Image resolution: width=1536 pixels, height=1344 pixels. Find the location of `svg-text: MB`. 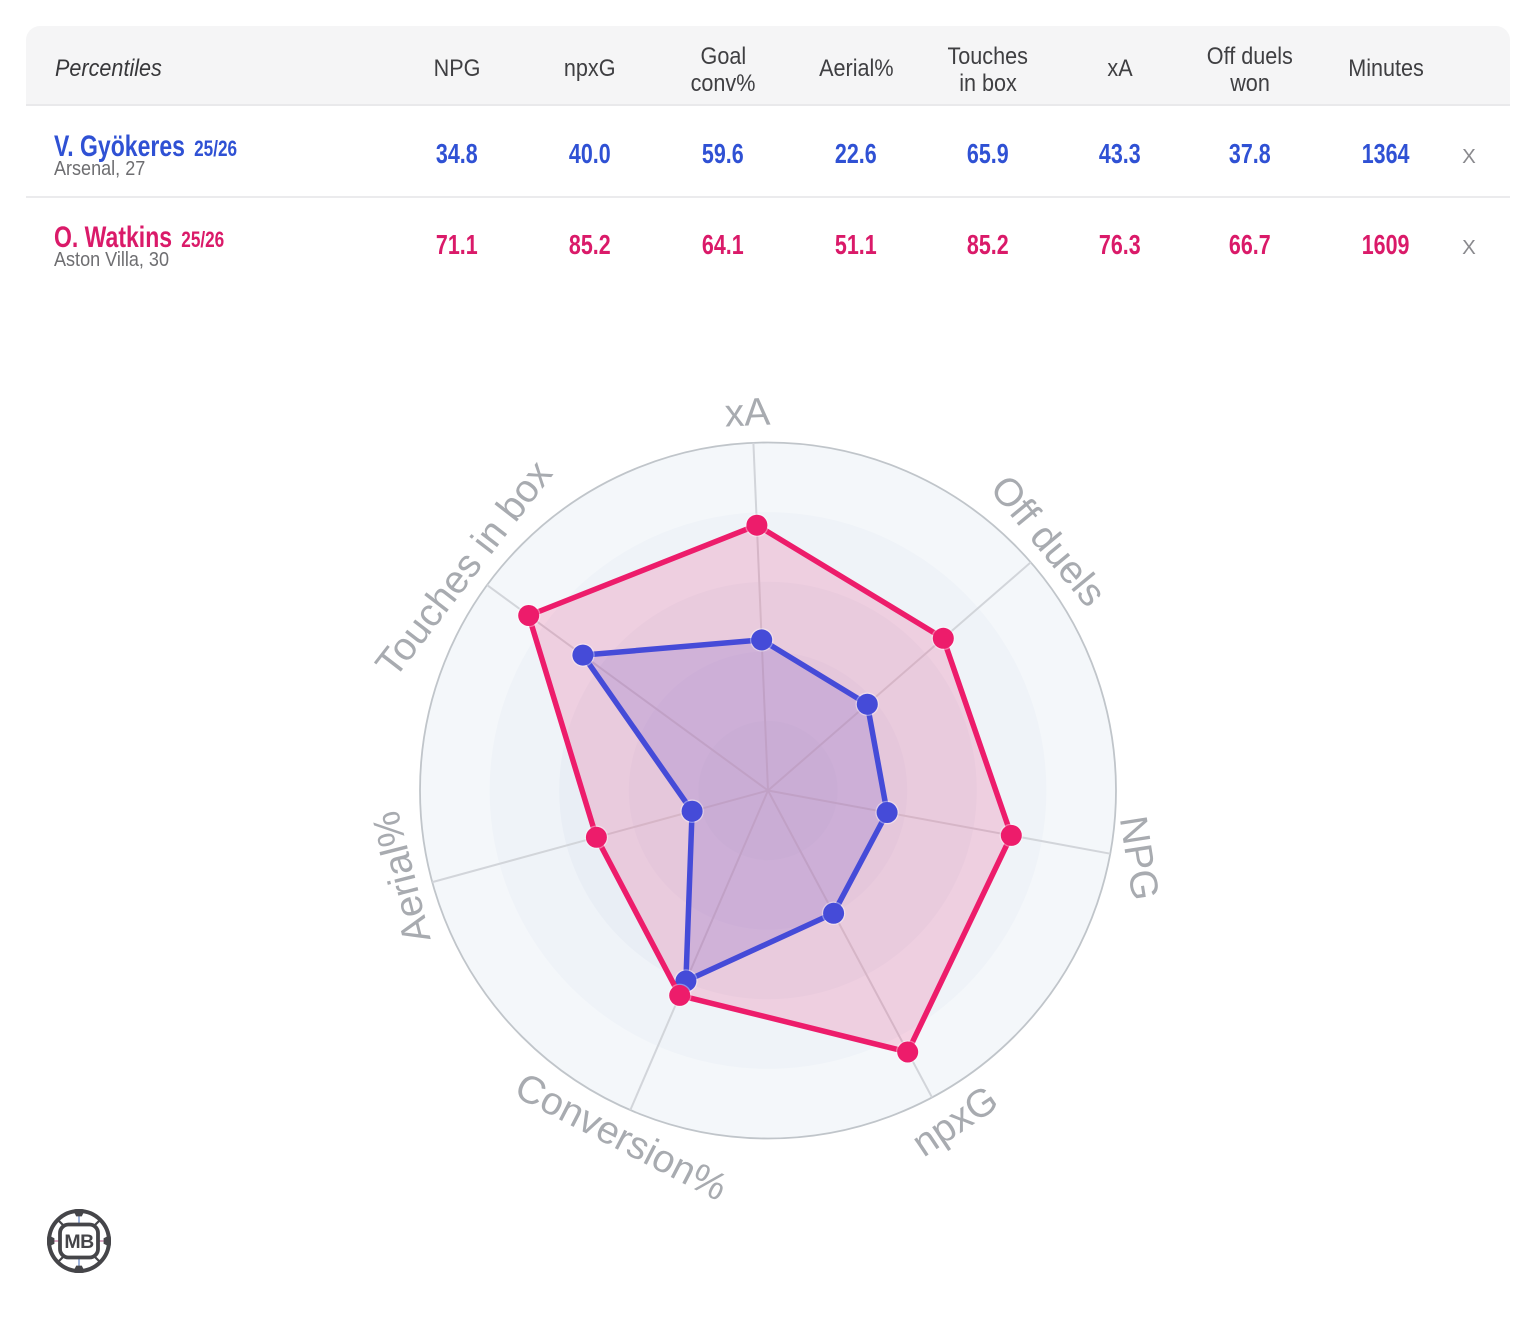

svg-text: MB is located at coordinates (79, 1242).